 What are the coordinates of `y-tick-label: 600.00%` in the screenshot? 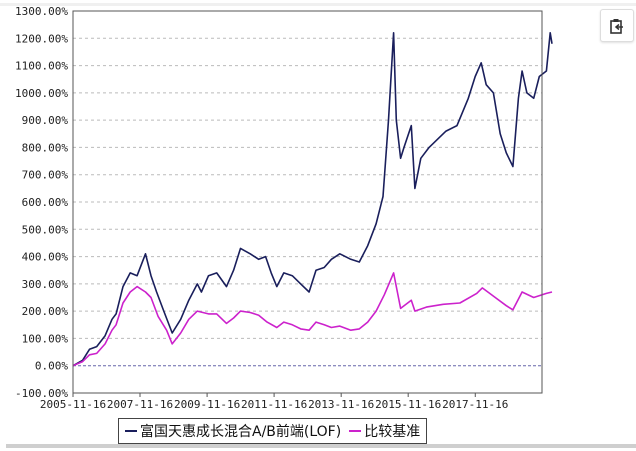 It's located at (45, 202).